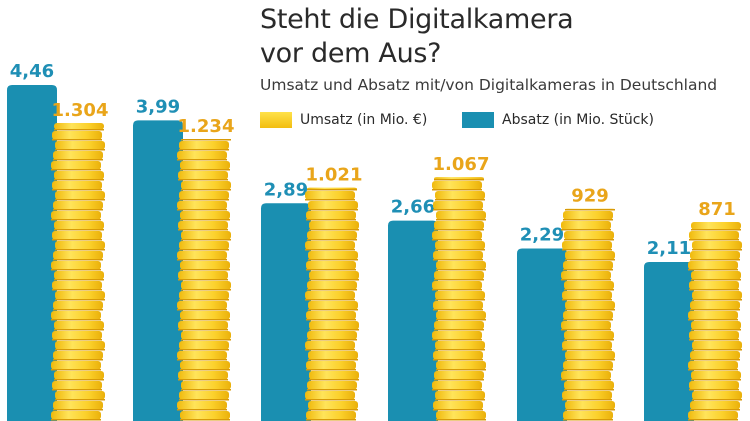  Describe the element at coordinates (669, 248) in the screenshot. I see `absatz-value-label: 2,11` at that location.